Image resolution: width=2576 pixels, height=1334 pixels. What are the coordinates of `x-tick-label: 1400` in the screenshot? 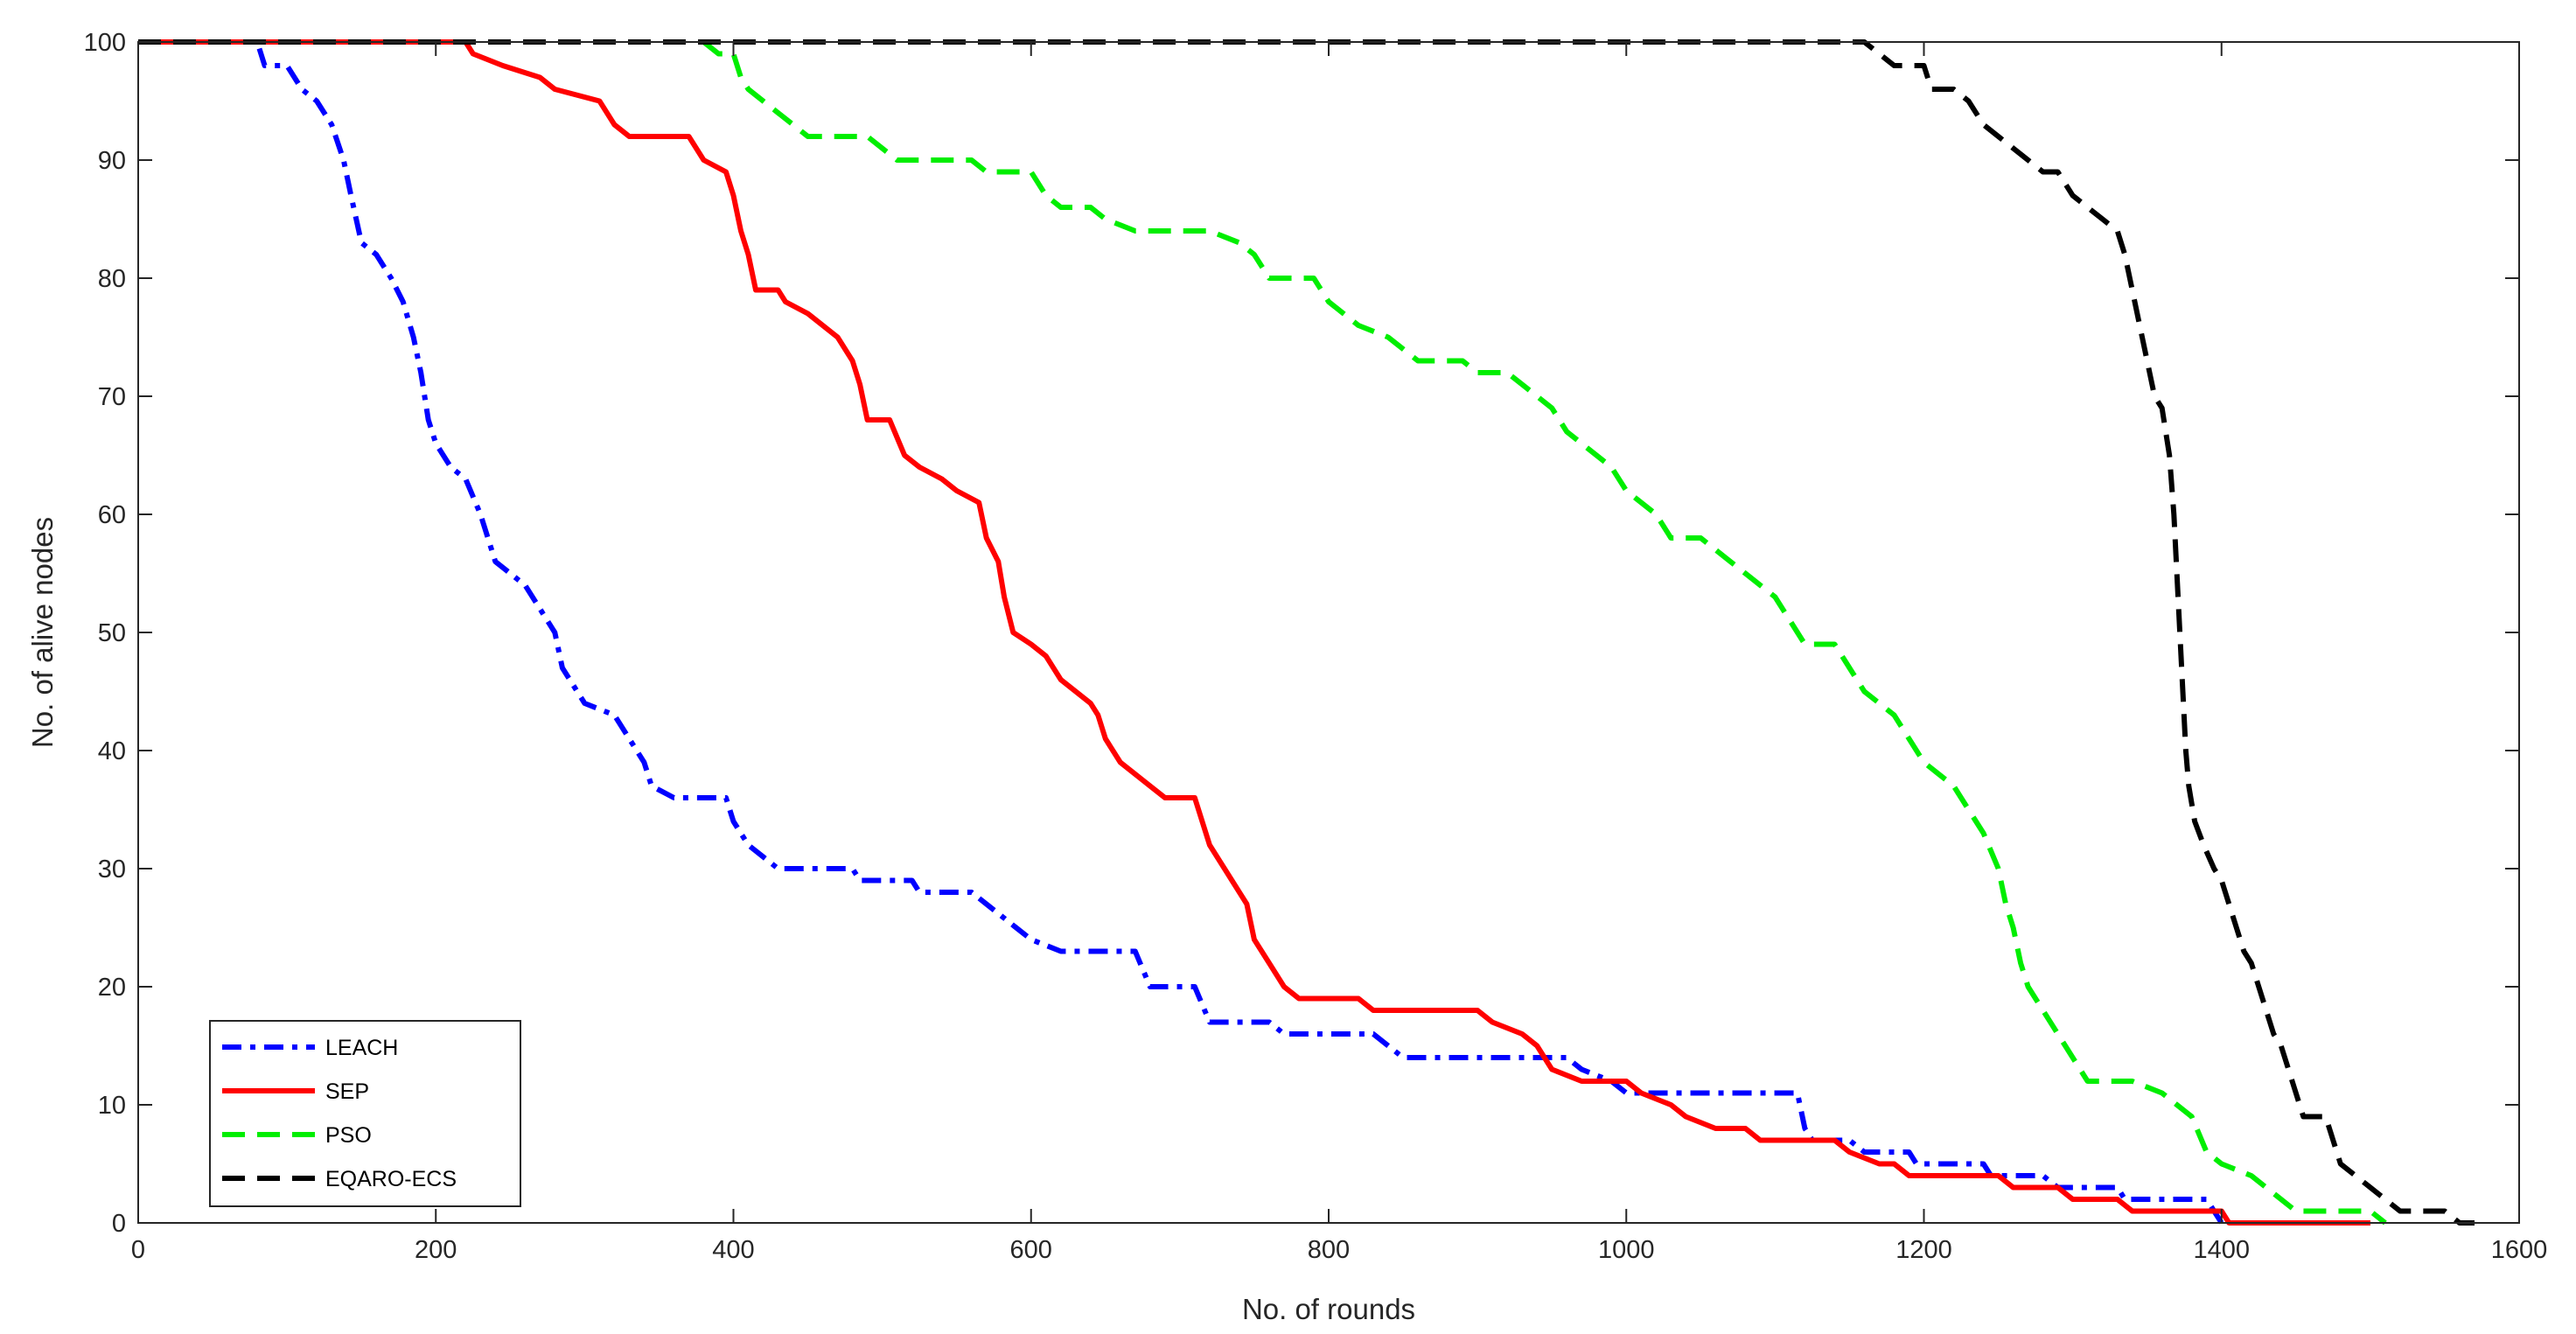 It's located at (2221, 1250).